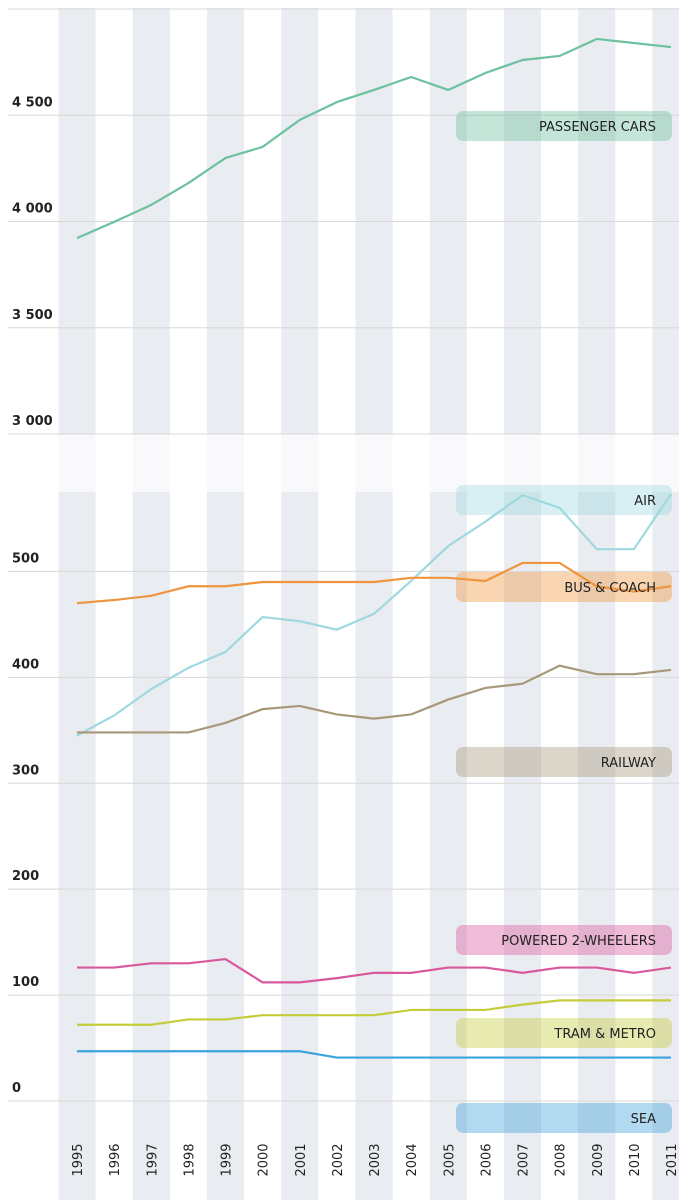  I want to click on legend-label: RAILWAY, so click(628, 763).